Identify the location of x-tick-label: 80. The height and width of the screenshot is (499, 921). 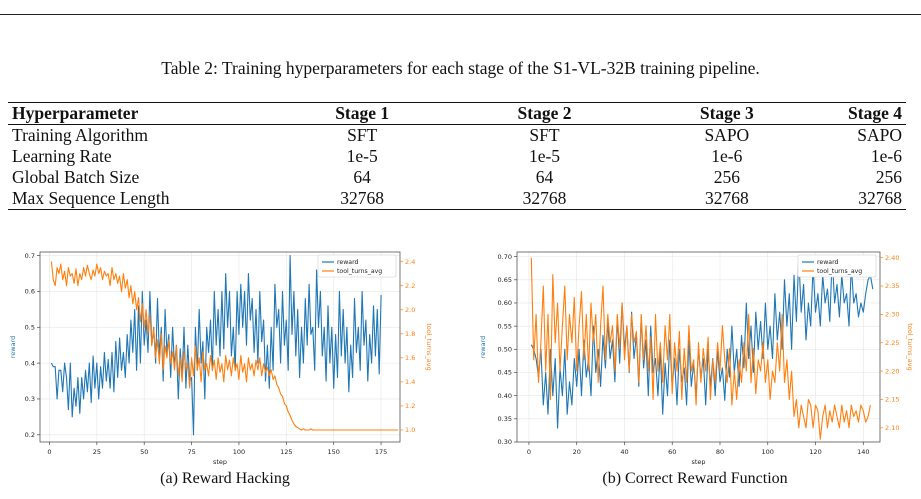
(720, 452).